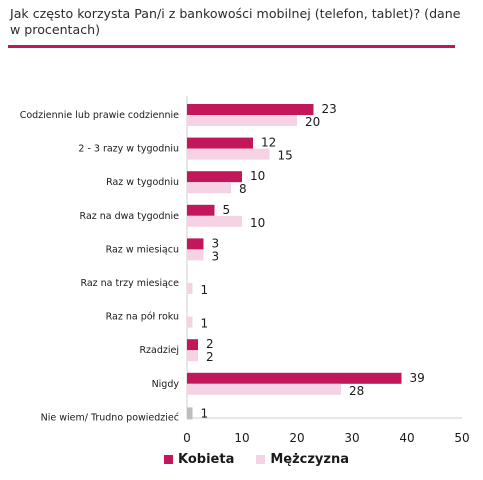 Image resolution: width=483 pixels, height=480 pixels. Describe the element at coordinates (417, 378) in the screenshot. I see `value-label-kobieta-8: 39` at that location.